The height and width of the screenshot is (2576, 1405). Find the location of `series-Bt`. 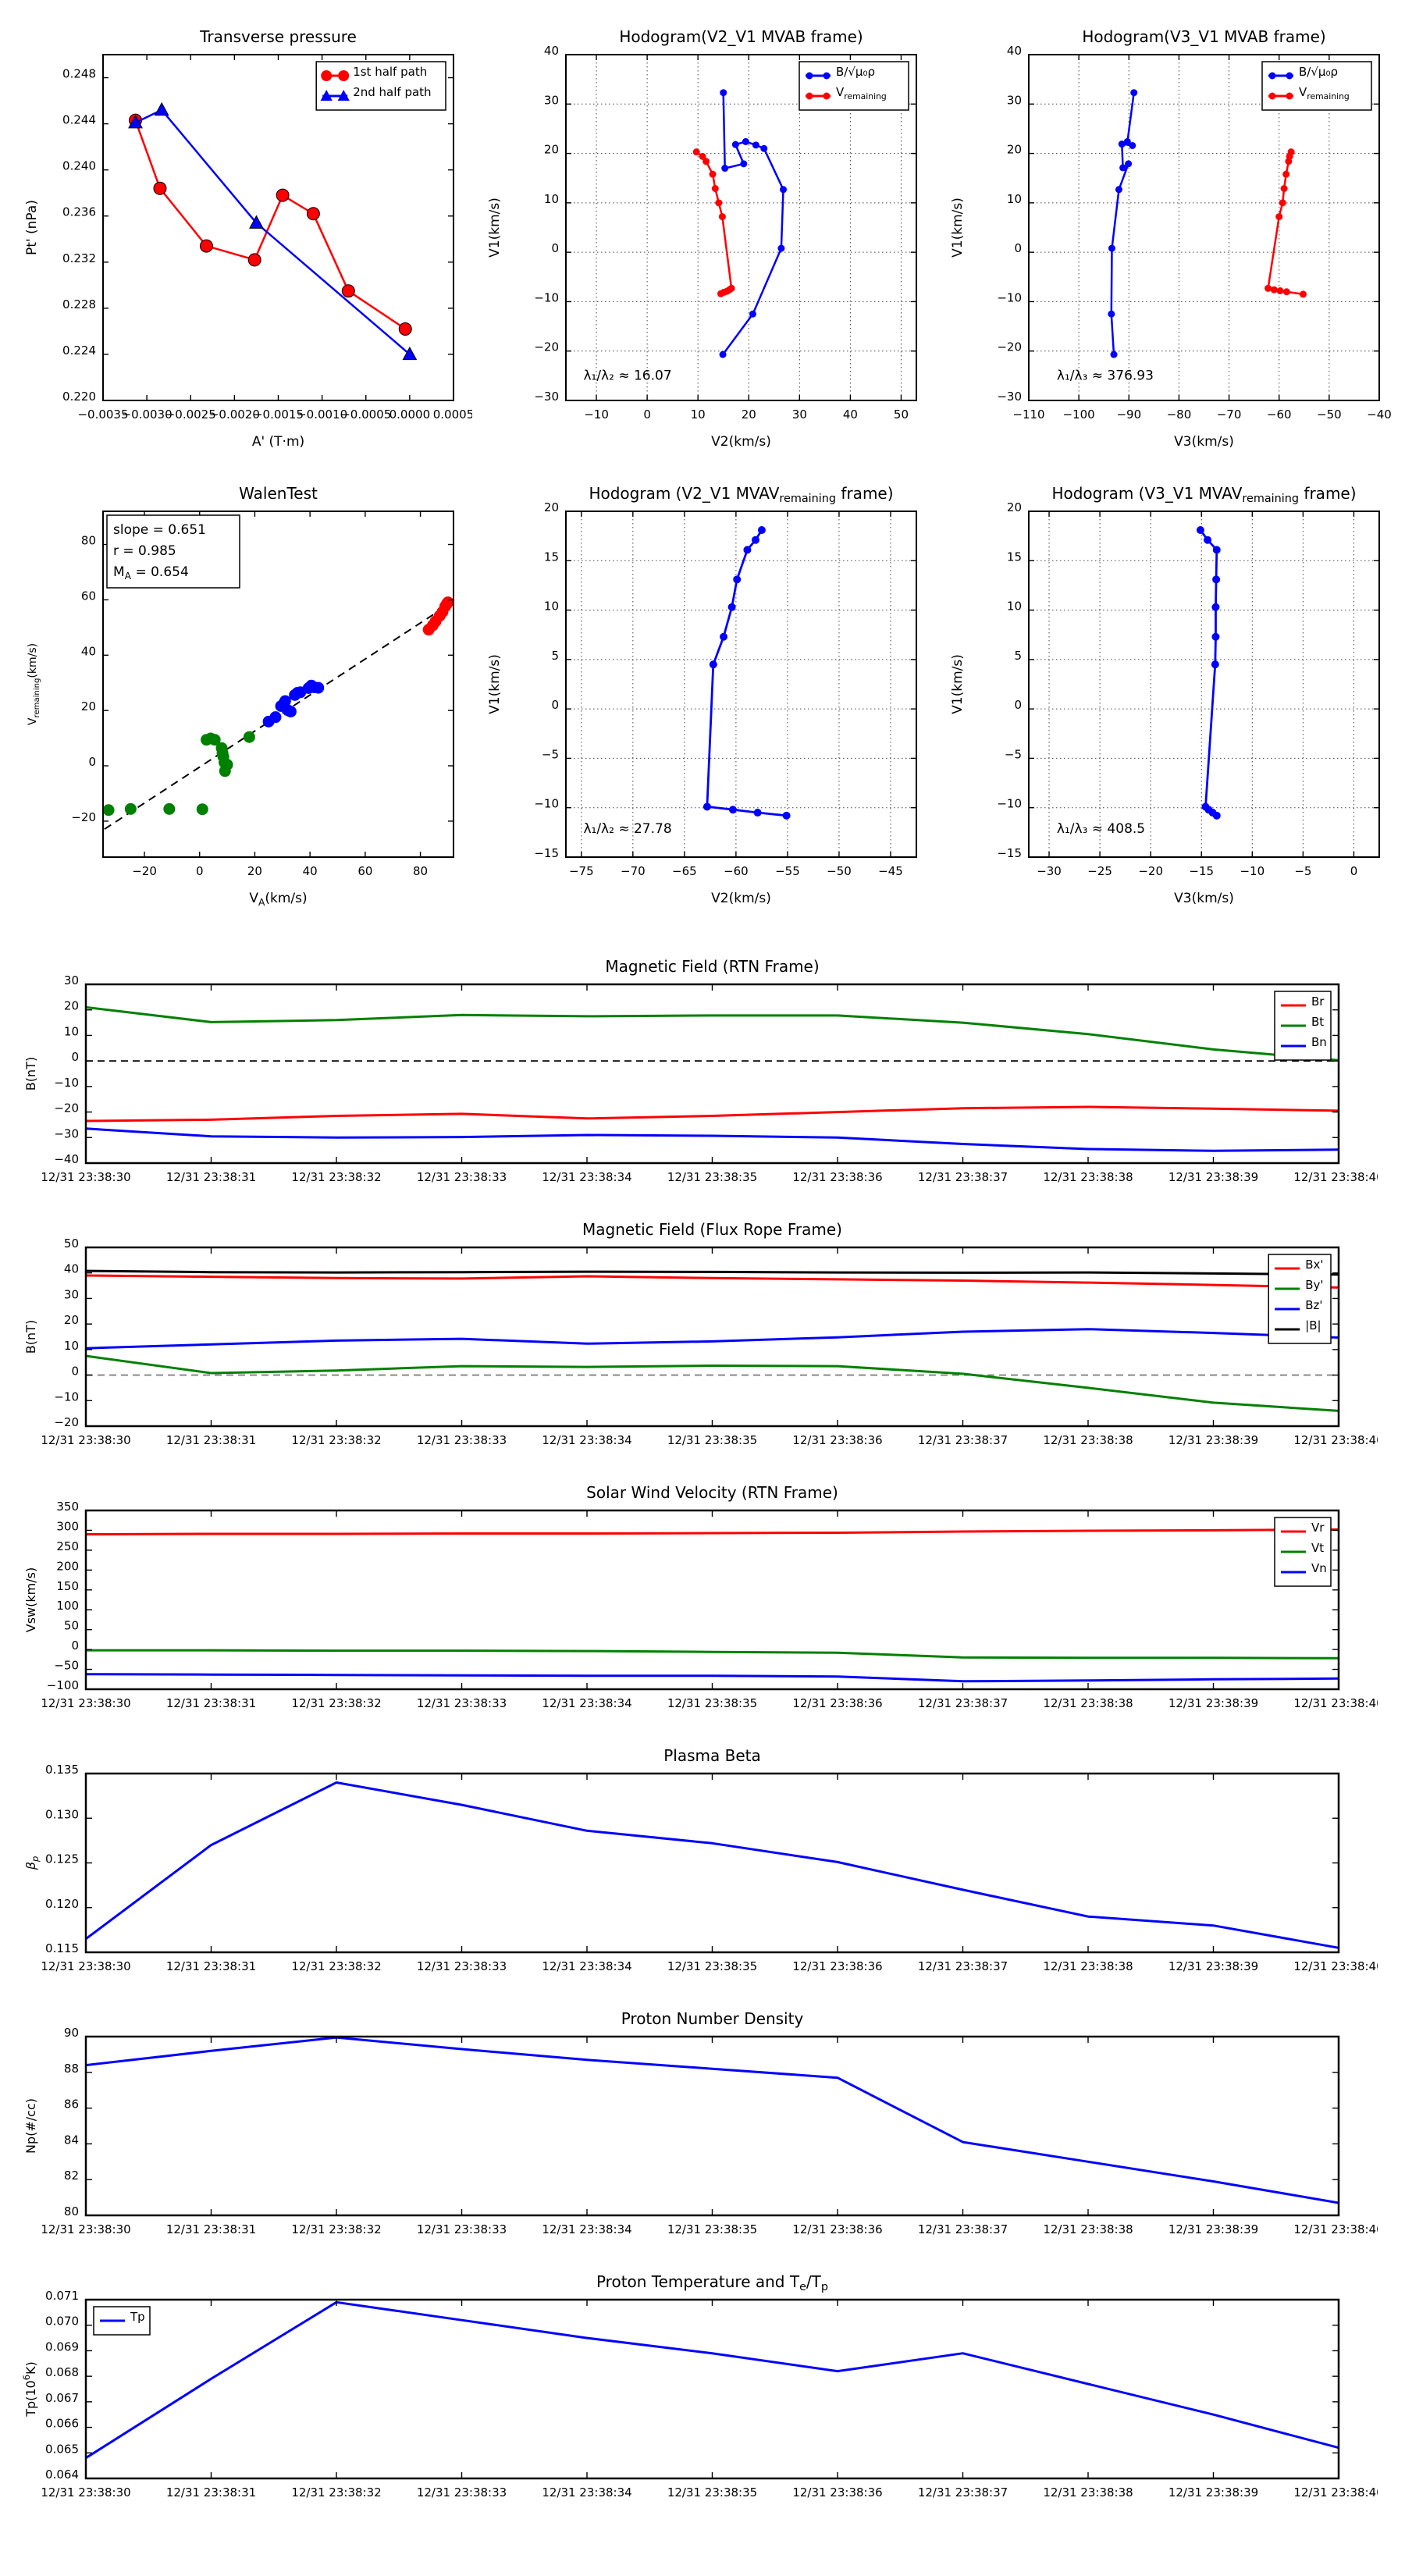

series-Bt is located at coordinates (712, 1033).